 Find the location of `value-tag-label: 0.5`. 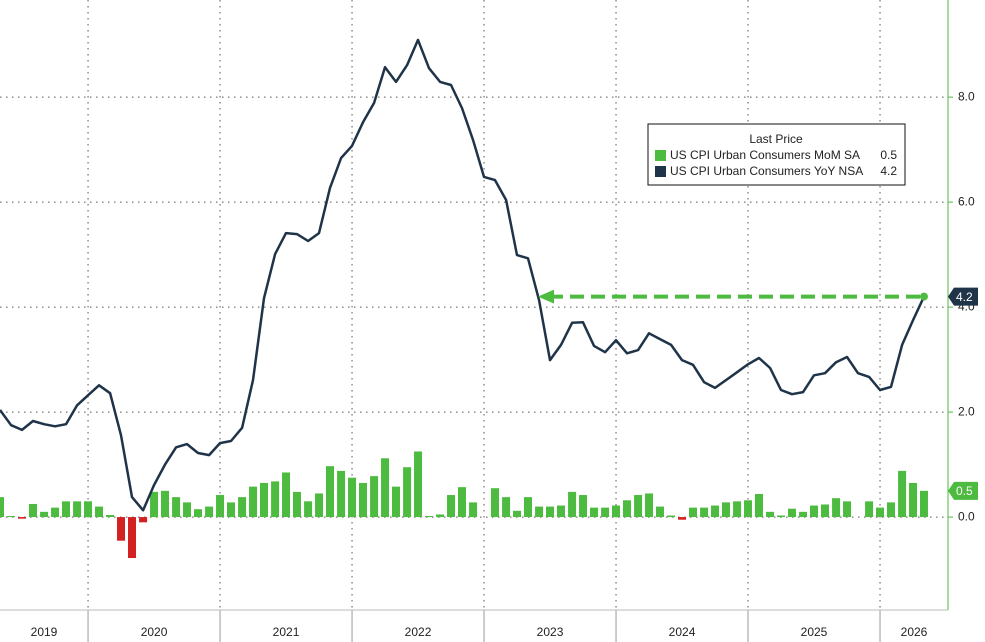

value-tag-label: 0.5 is located at coordinates (964, 491).